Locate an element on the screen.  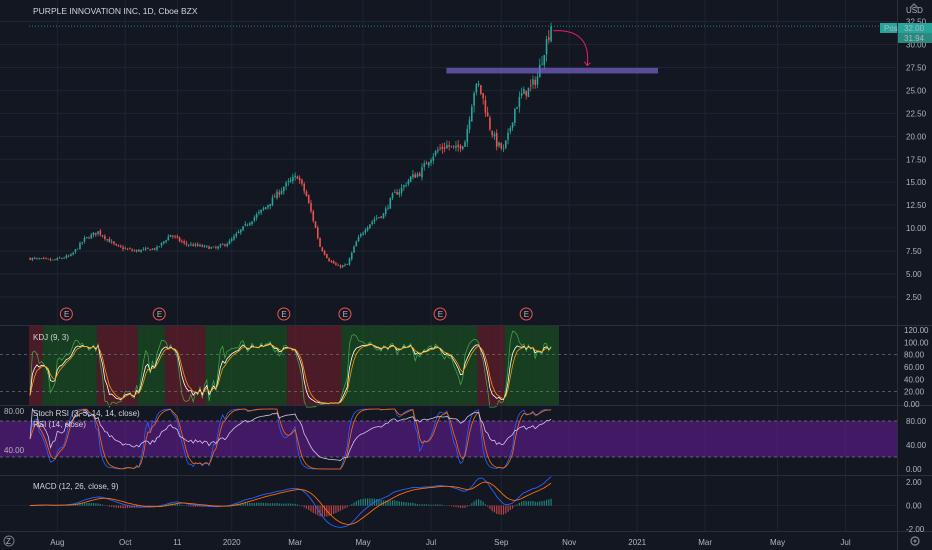
date-tick-label: Jul is located at coordinates (845, 542).